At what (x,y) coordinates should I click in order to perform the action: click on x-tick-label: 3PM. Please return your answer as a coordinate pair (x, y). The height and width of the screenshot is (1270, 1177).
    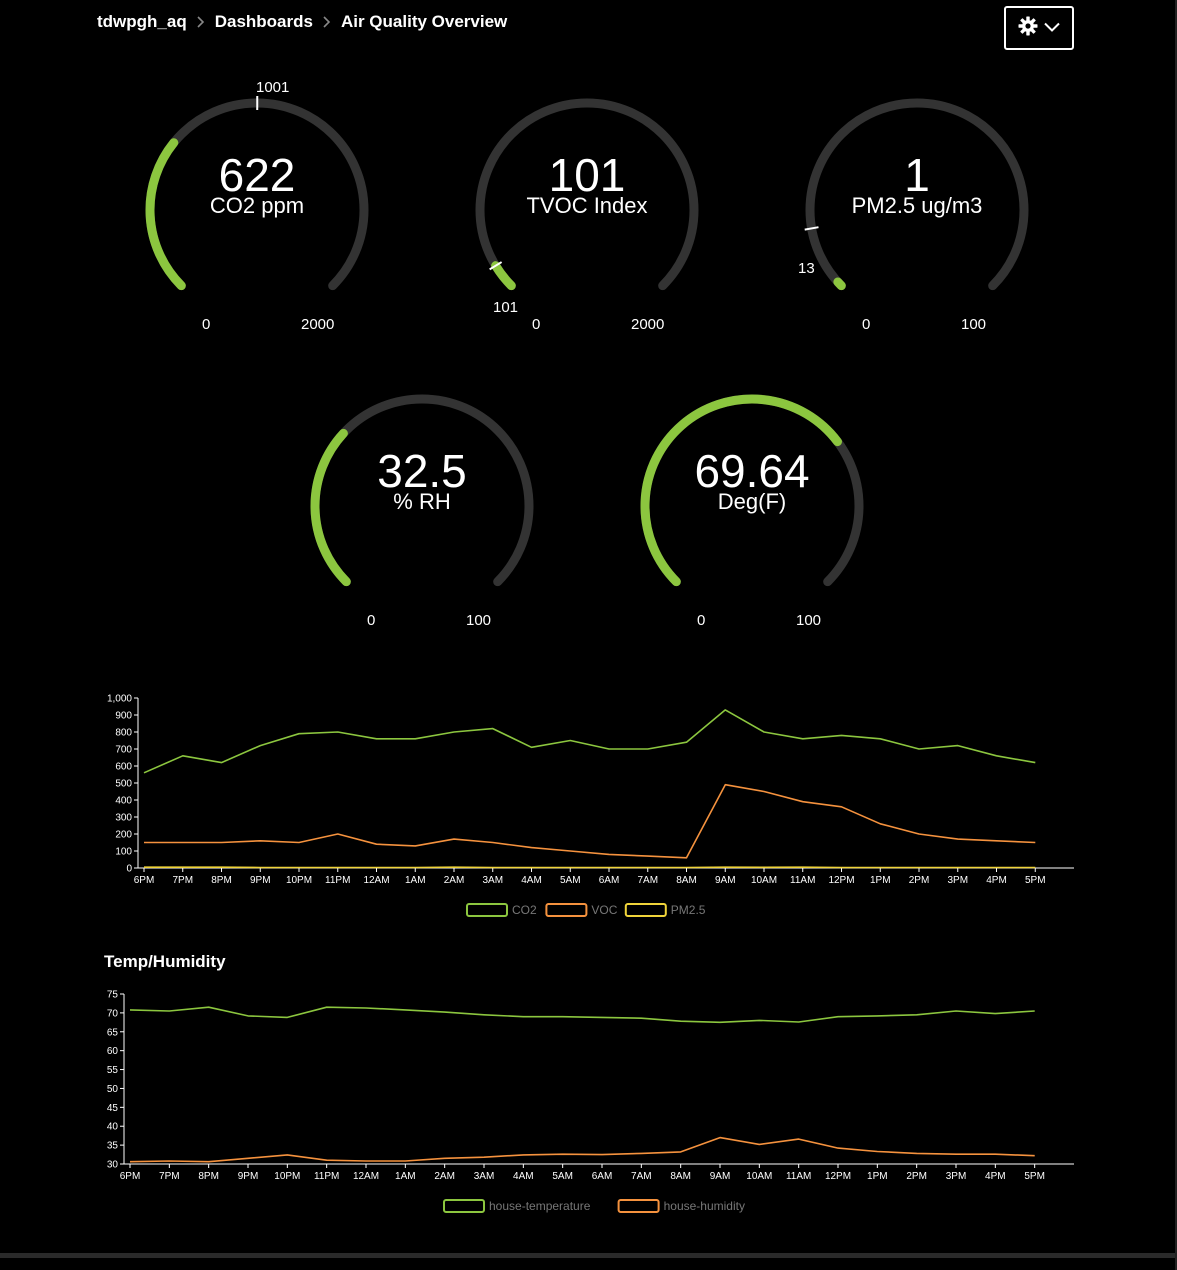
    Looking at the image, I should click on (956, 1176).